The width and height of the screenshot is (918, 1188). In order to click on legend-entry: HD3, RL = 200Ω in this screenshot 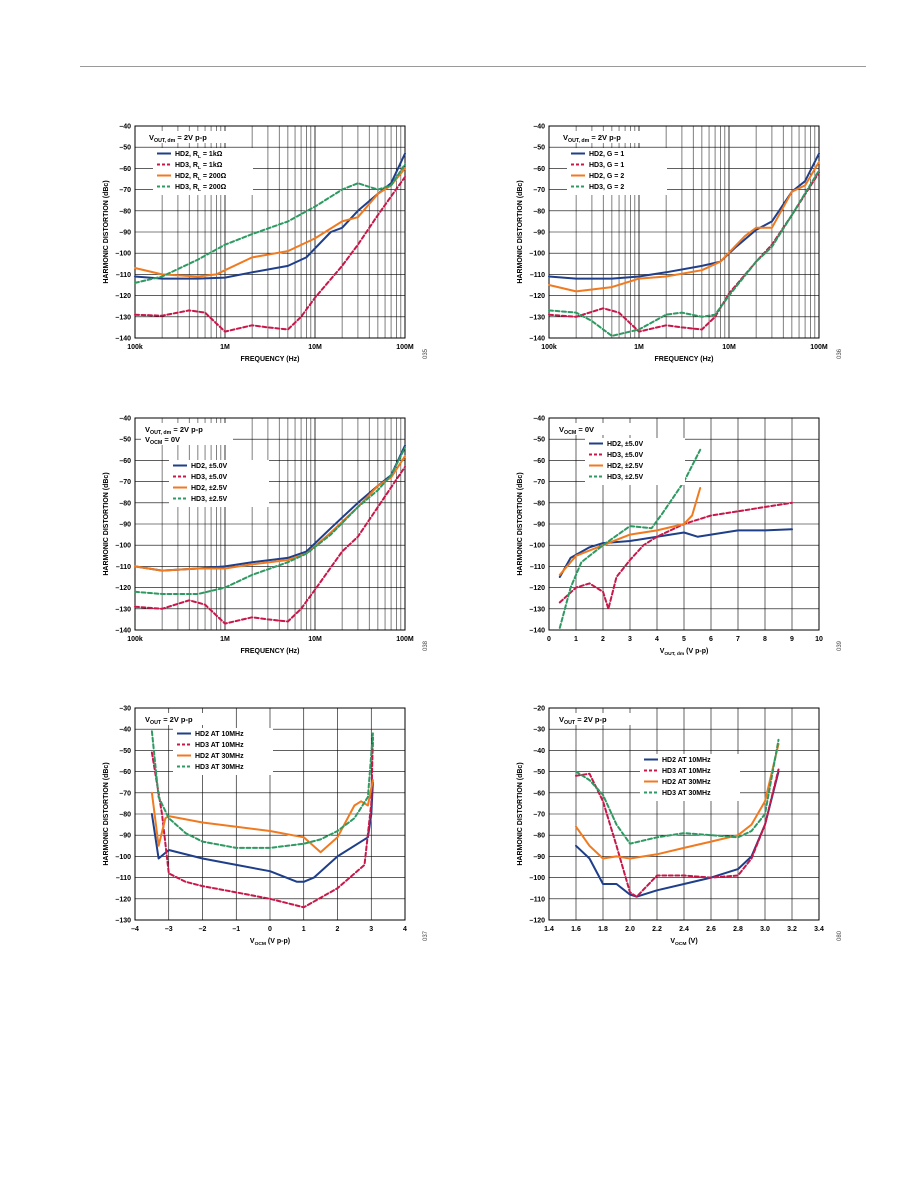, I will do `click(201, 188)`.